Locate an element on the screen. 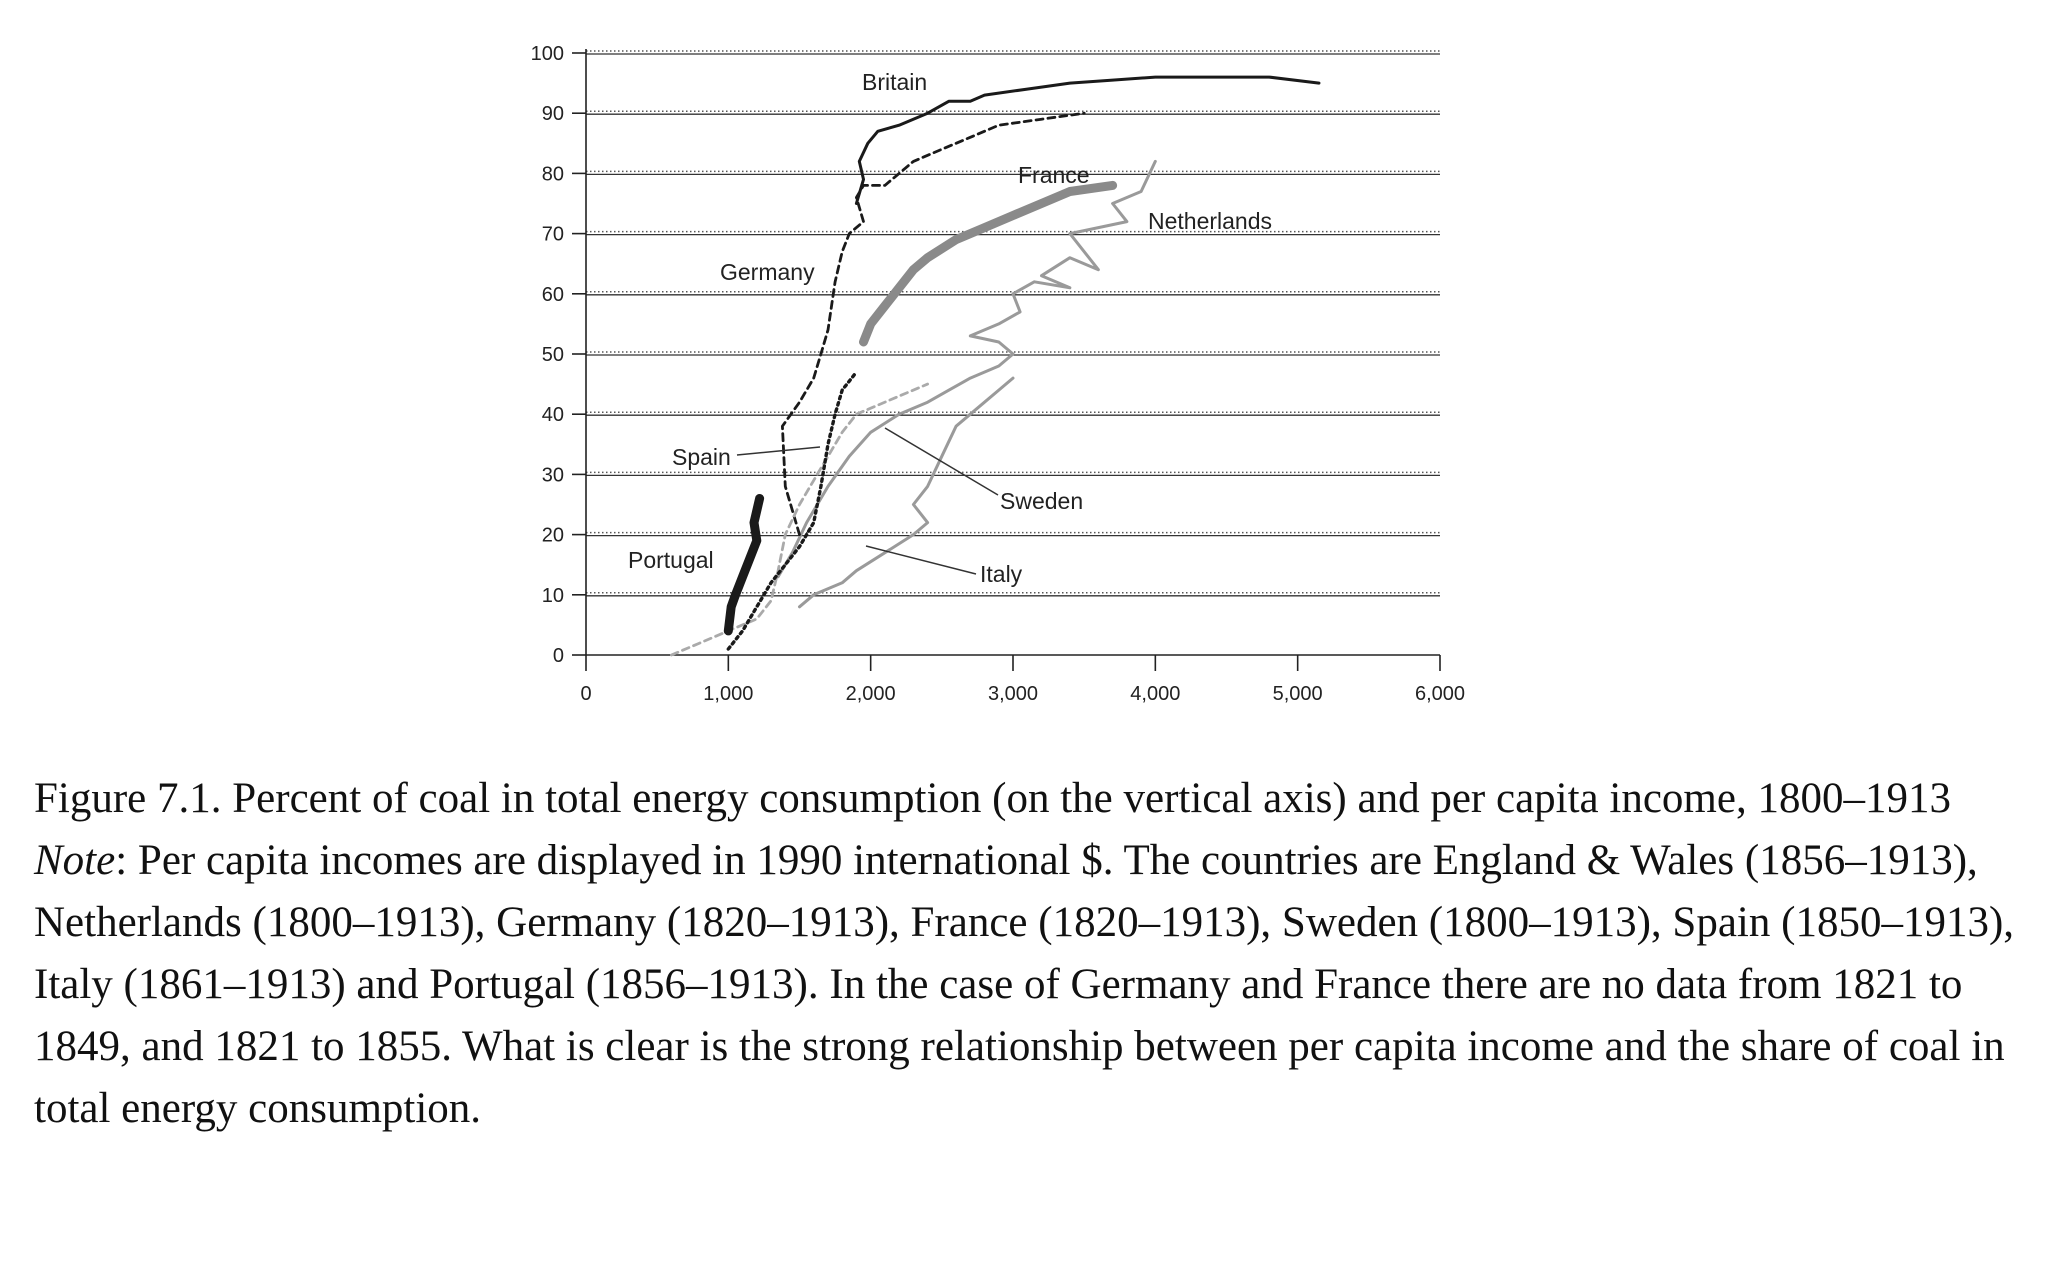 This screenshot has width=2062, height=1268. x-tick-label: 5,000 is located at coordinates (1298, 694).